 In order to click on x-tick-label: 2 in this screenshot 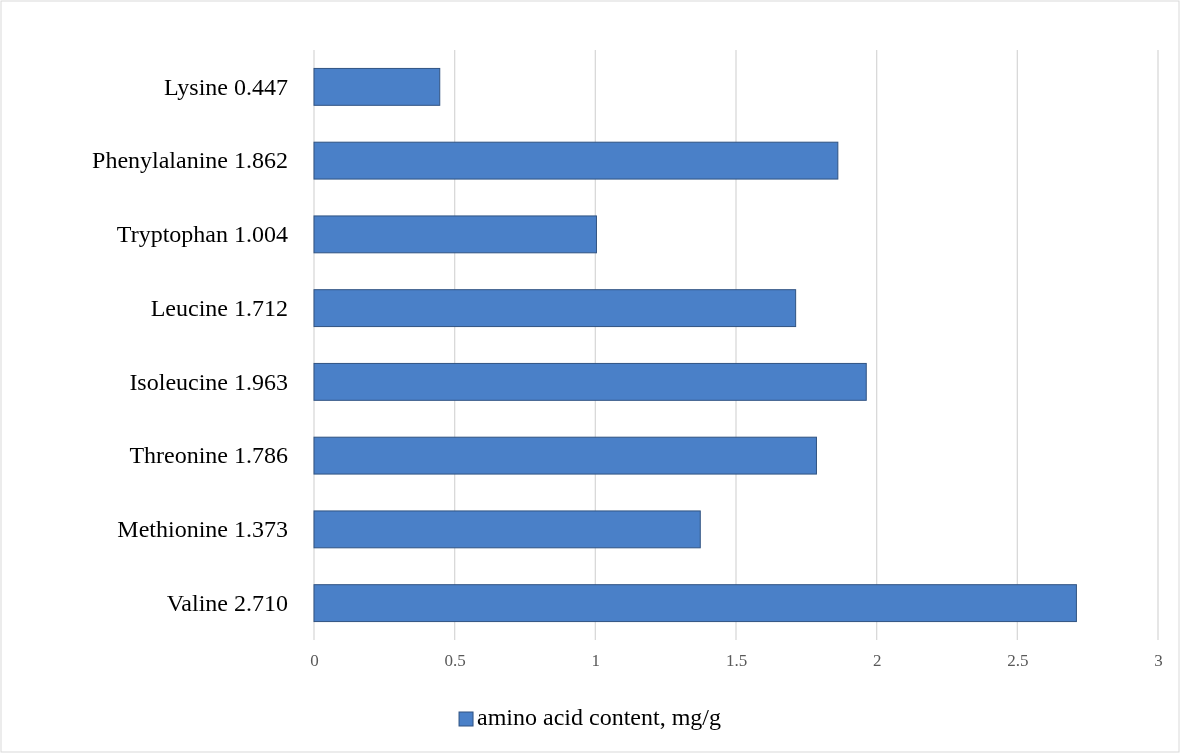, I will do `click(877, 661)`.